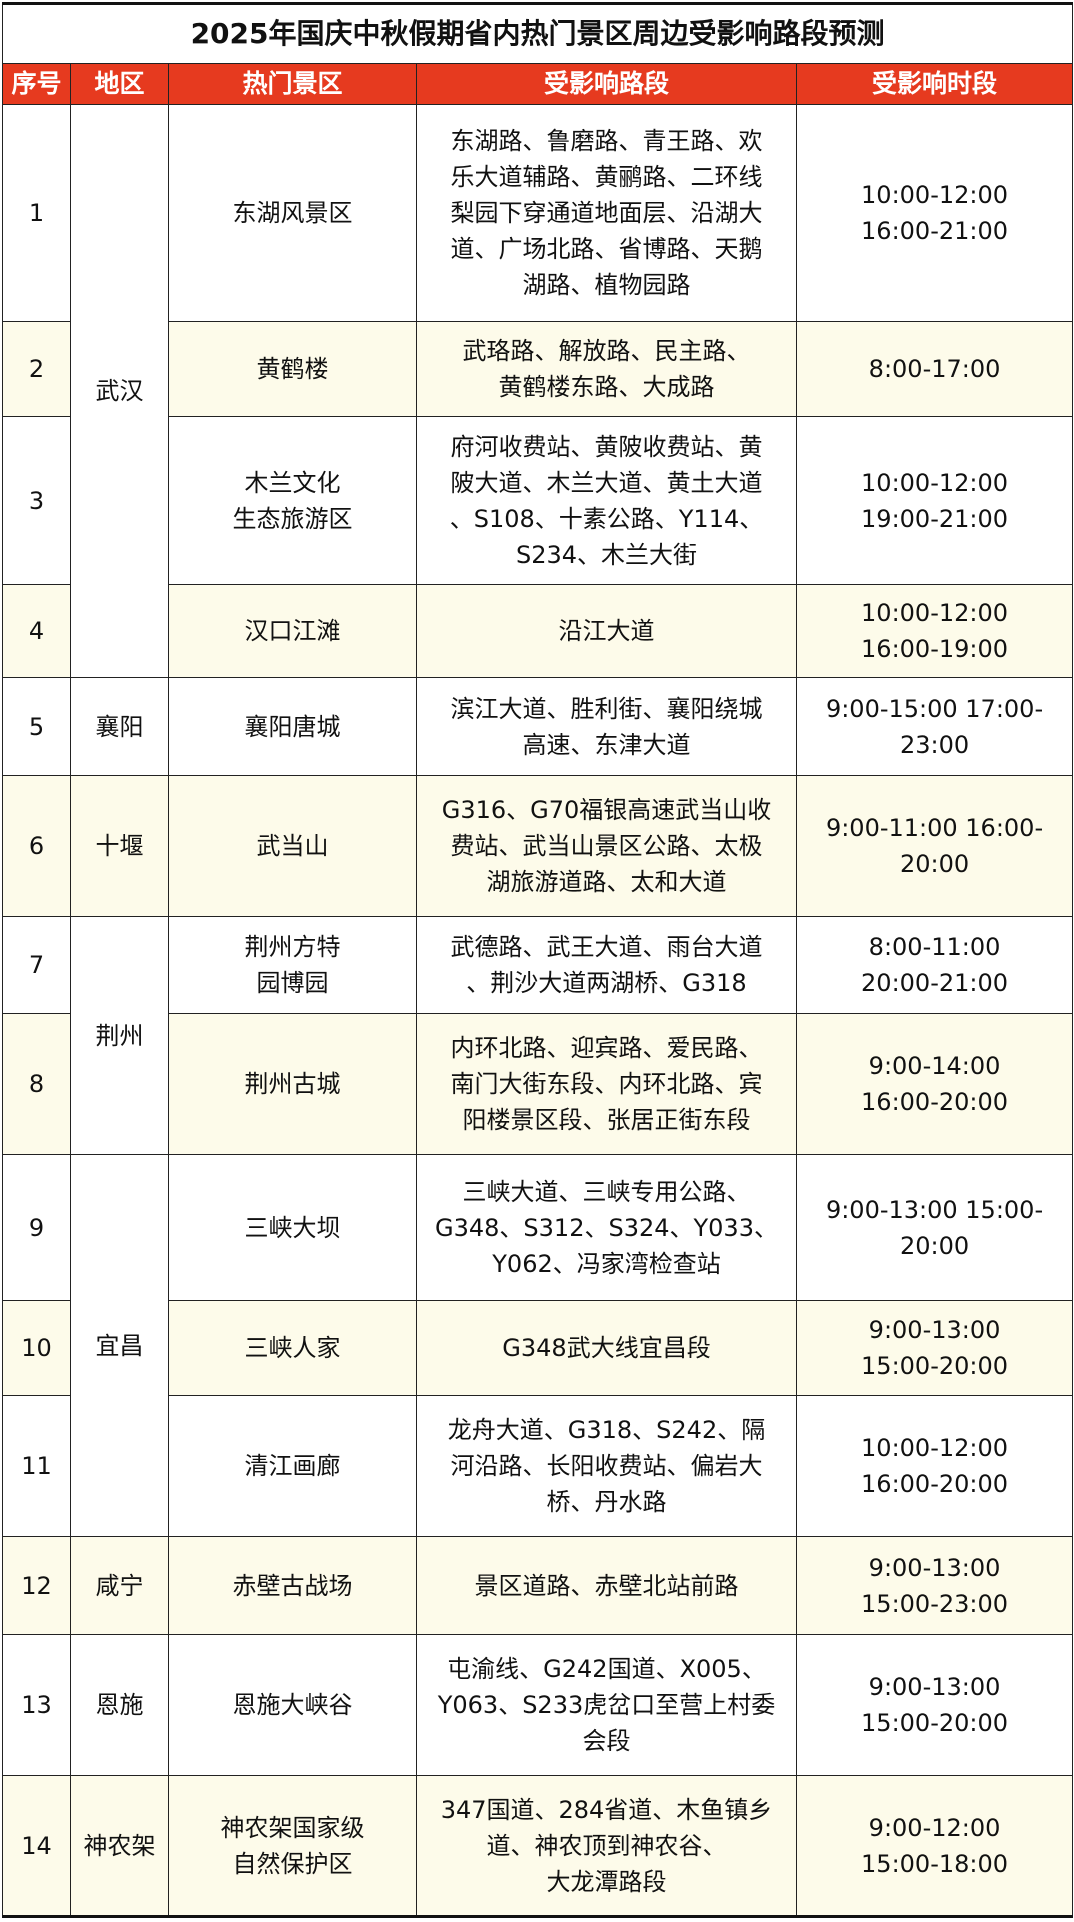  What do you see at coordinates (606, 1348) in the screenshot?
I see `affected-roads-cell: G348武大线宜昌段` at bounding box center [606, 1348].